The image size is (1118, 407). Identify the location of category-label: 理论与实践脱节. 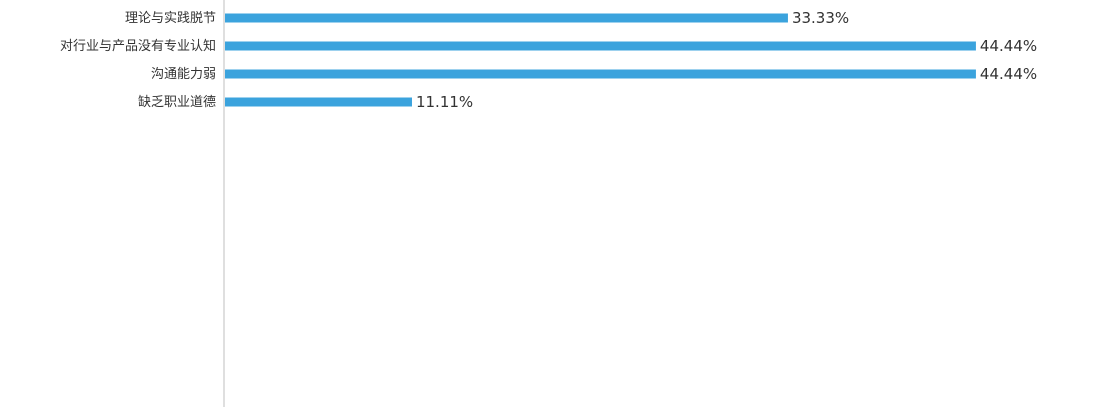
(170, 18).